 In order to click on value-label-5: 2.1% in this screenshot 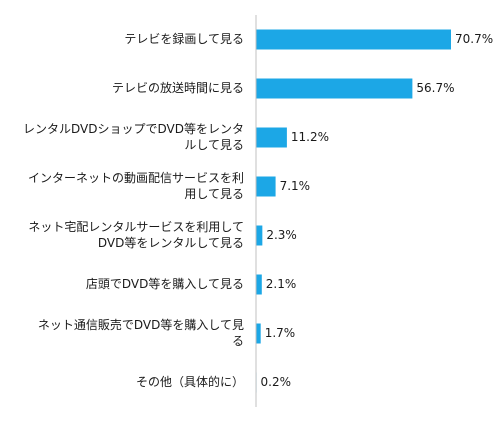, I will do `click(281, 284)`.